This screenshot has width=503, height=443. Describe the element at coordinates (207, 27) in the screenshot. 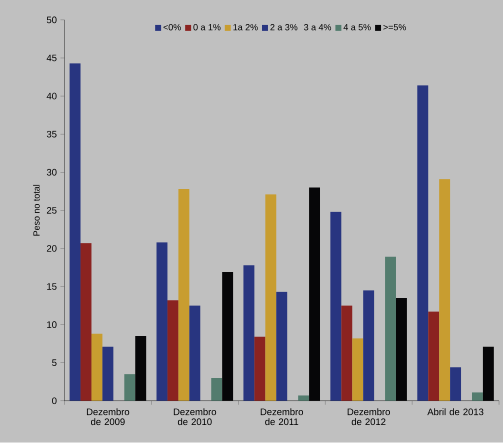

I see `legend-label: 0 a 1%` at that location.